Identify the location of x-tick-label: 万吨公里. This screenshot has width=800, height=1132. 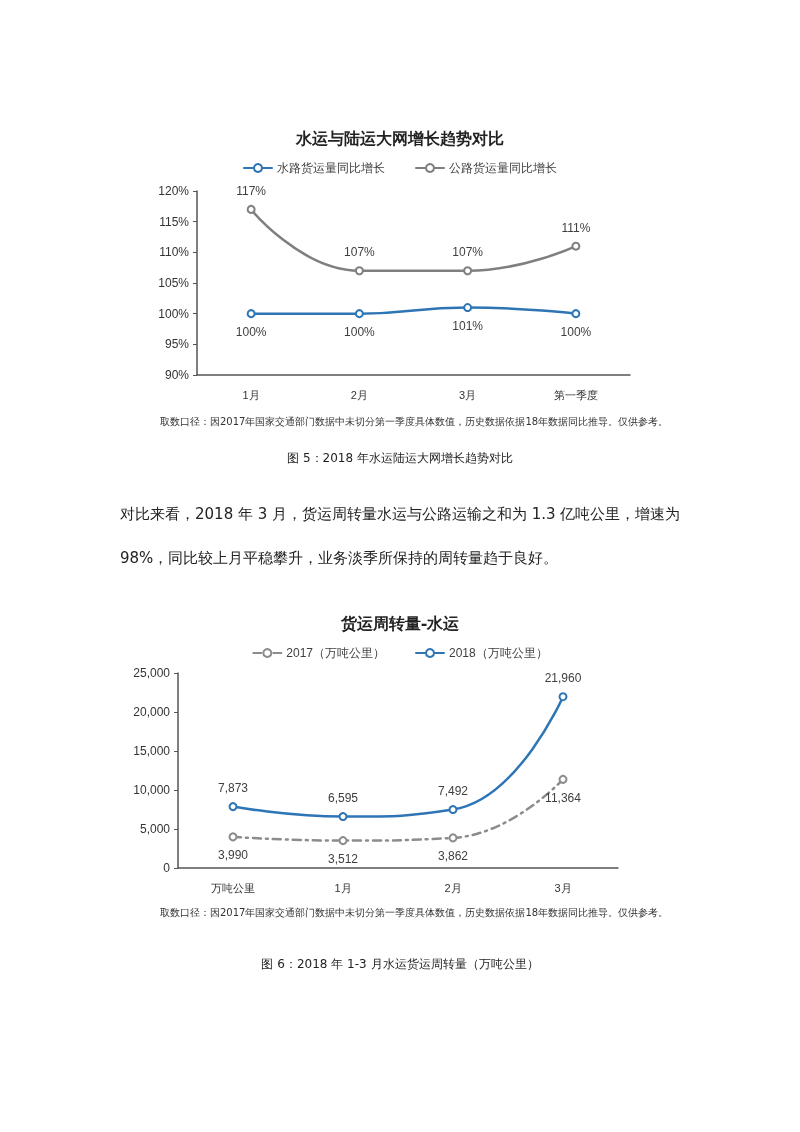
(233, 887).